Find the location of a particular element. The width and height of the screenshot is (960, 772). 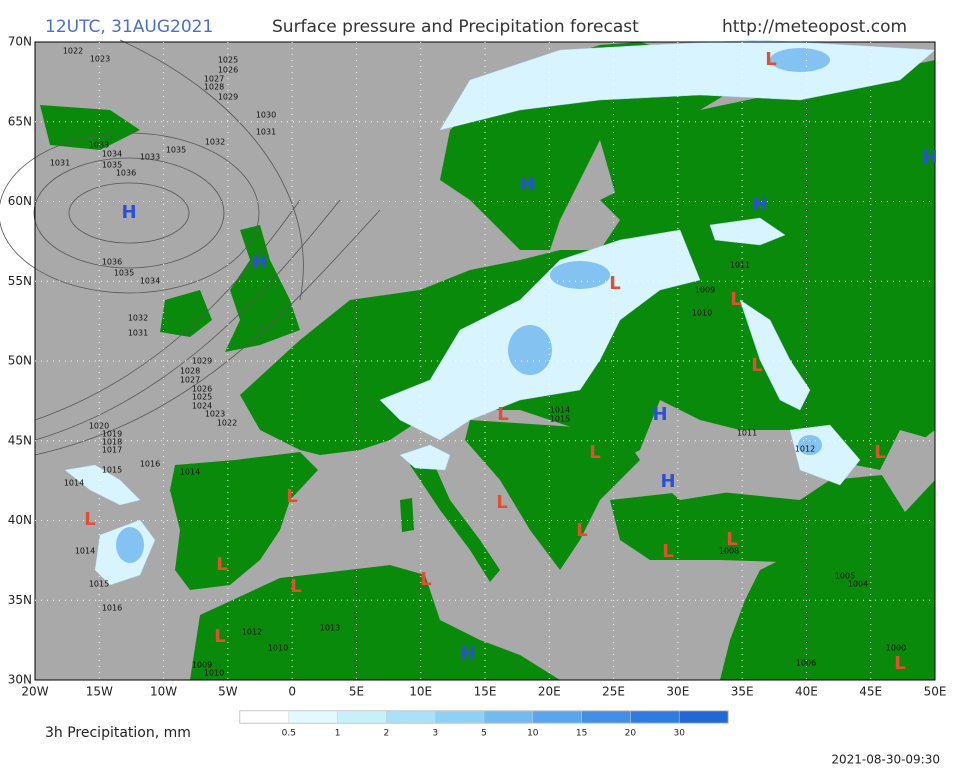

lon-label: 5W is located at coordinates (228, 692).